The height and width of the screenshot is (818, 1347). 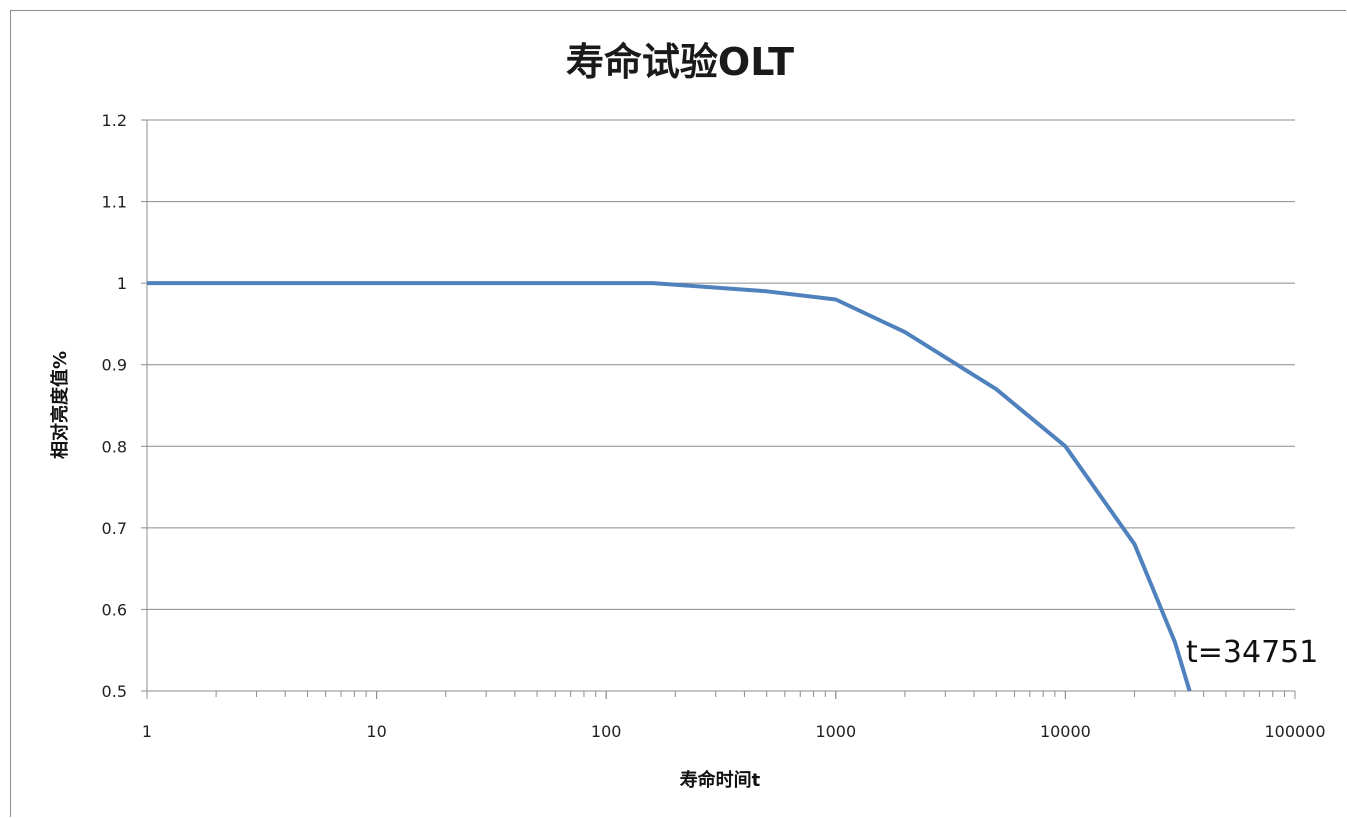 What do you see at coordinates (60, 405) in the screenshot?
I see `y-axis-label: 相对亮度值%` at bounding box center [60, 405].